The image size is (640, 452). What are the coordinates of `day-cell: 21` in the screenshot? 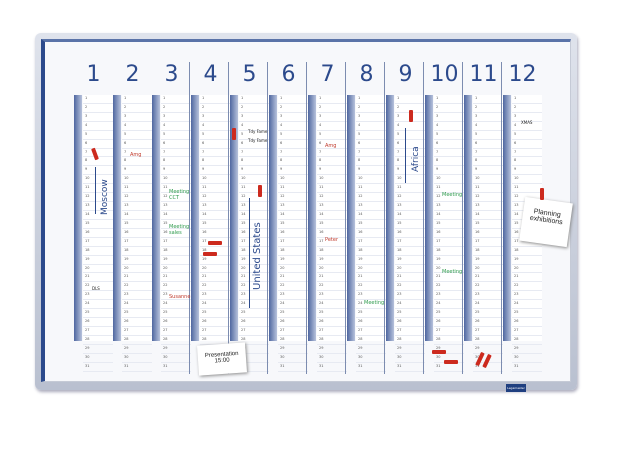 It's located at (98, 278).